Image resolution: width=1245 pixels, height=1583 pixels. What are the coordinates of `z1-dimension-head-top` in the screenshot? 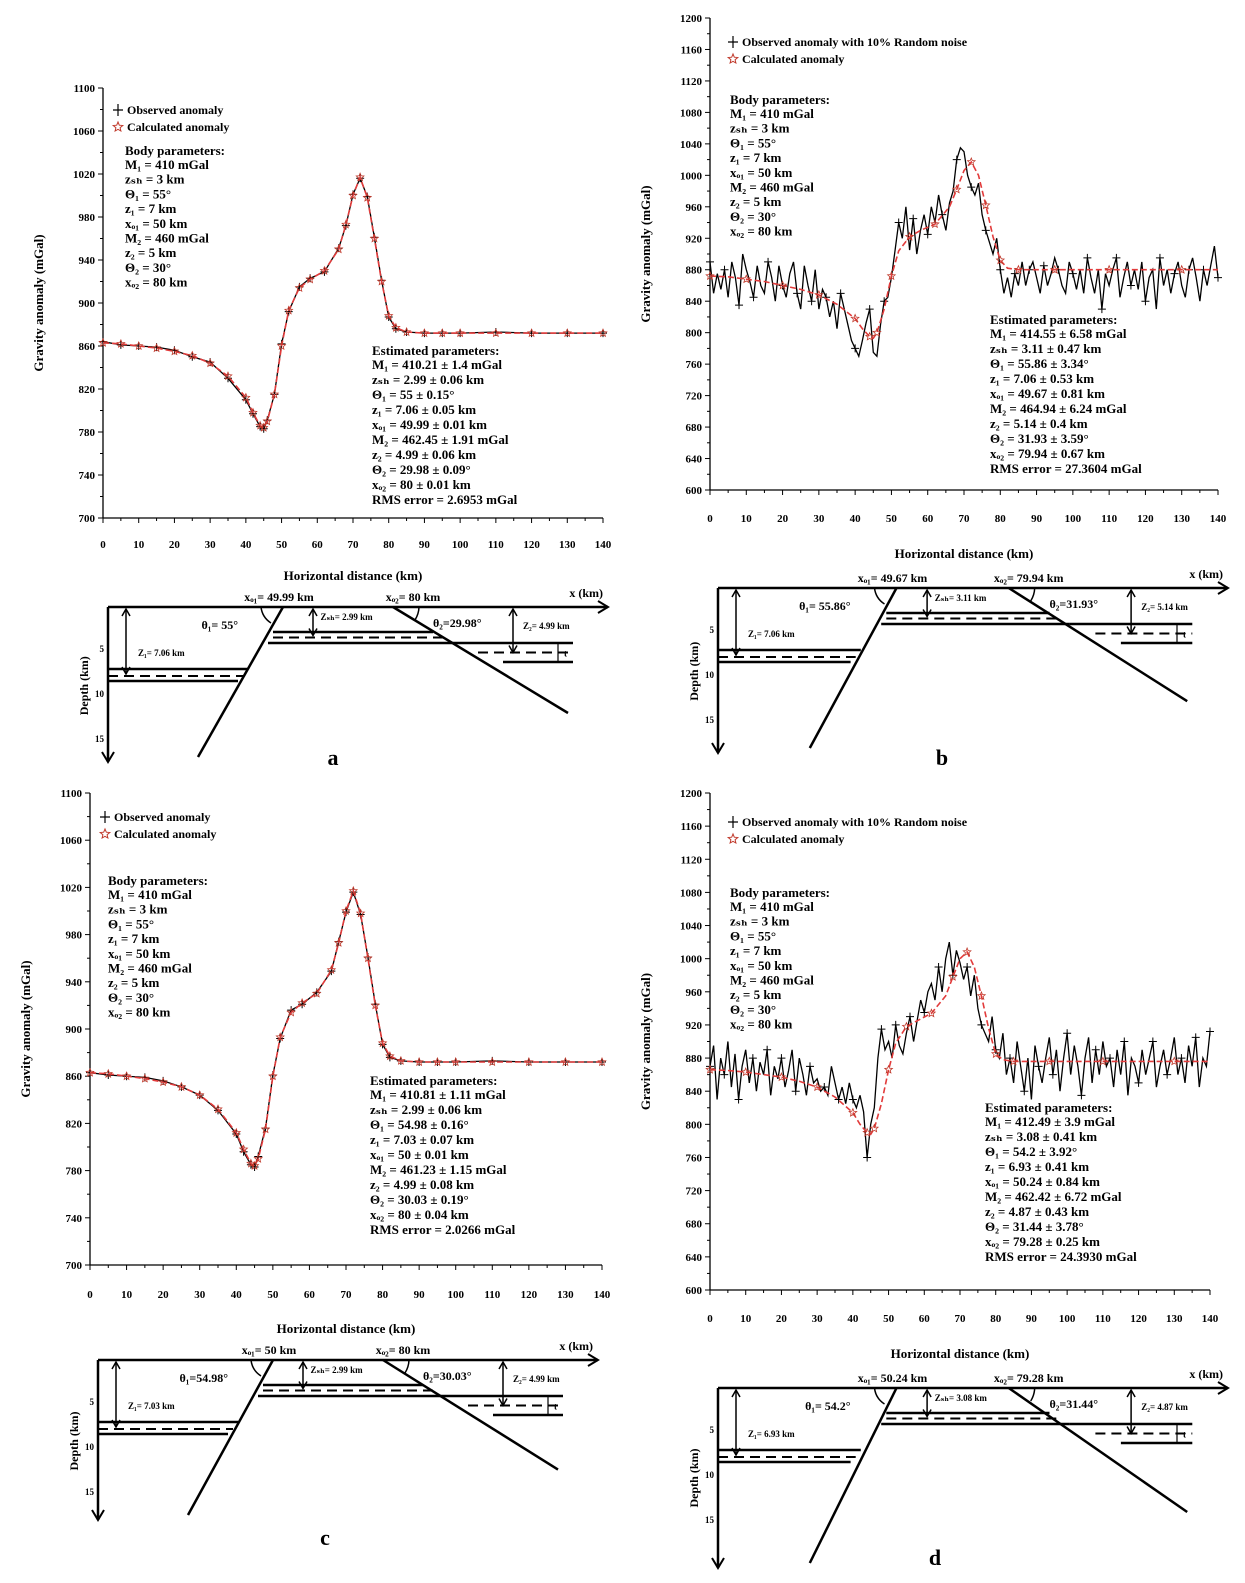 It's located at (116, 1365).